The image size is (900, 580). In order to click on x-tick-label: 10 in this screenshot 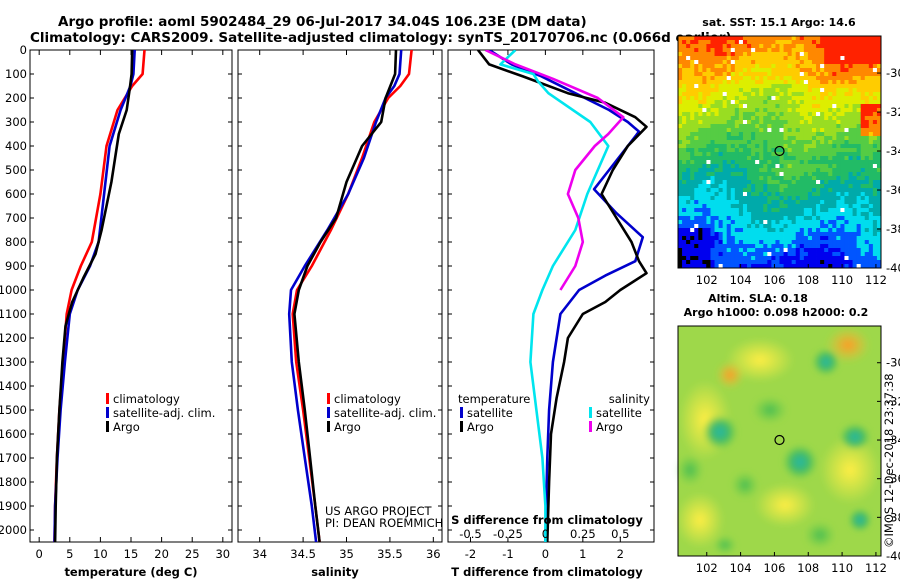, I will do `click(100, 554)`.